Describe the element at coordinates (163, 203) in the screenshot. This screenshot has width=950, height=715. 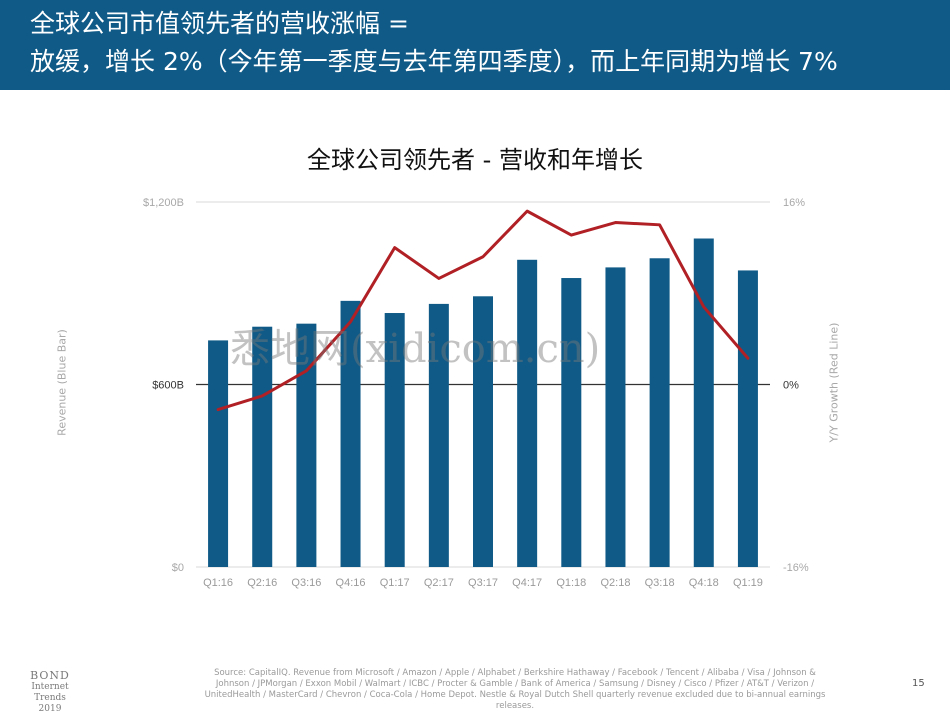
I see `left-tick-label: $1,200B` at that location.